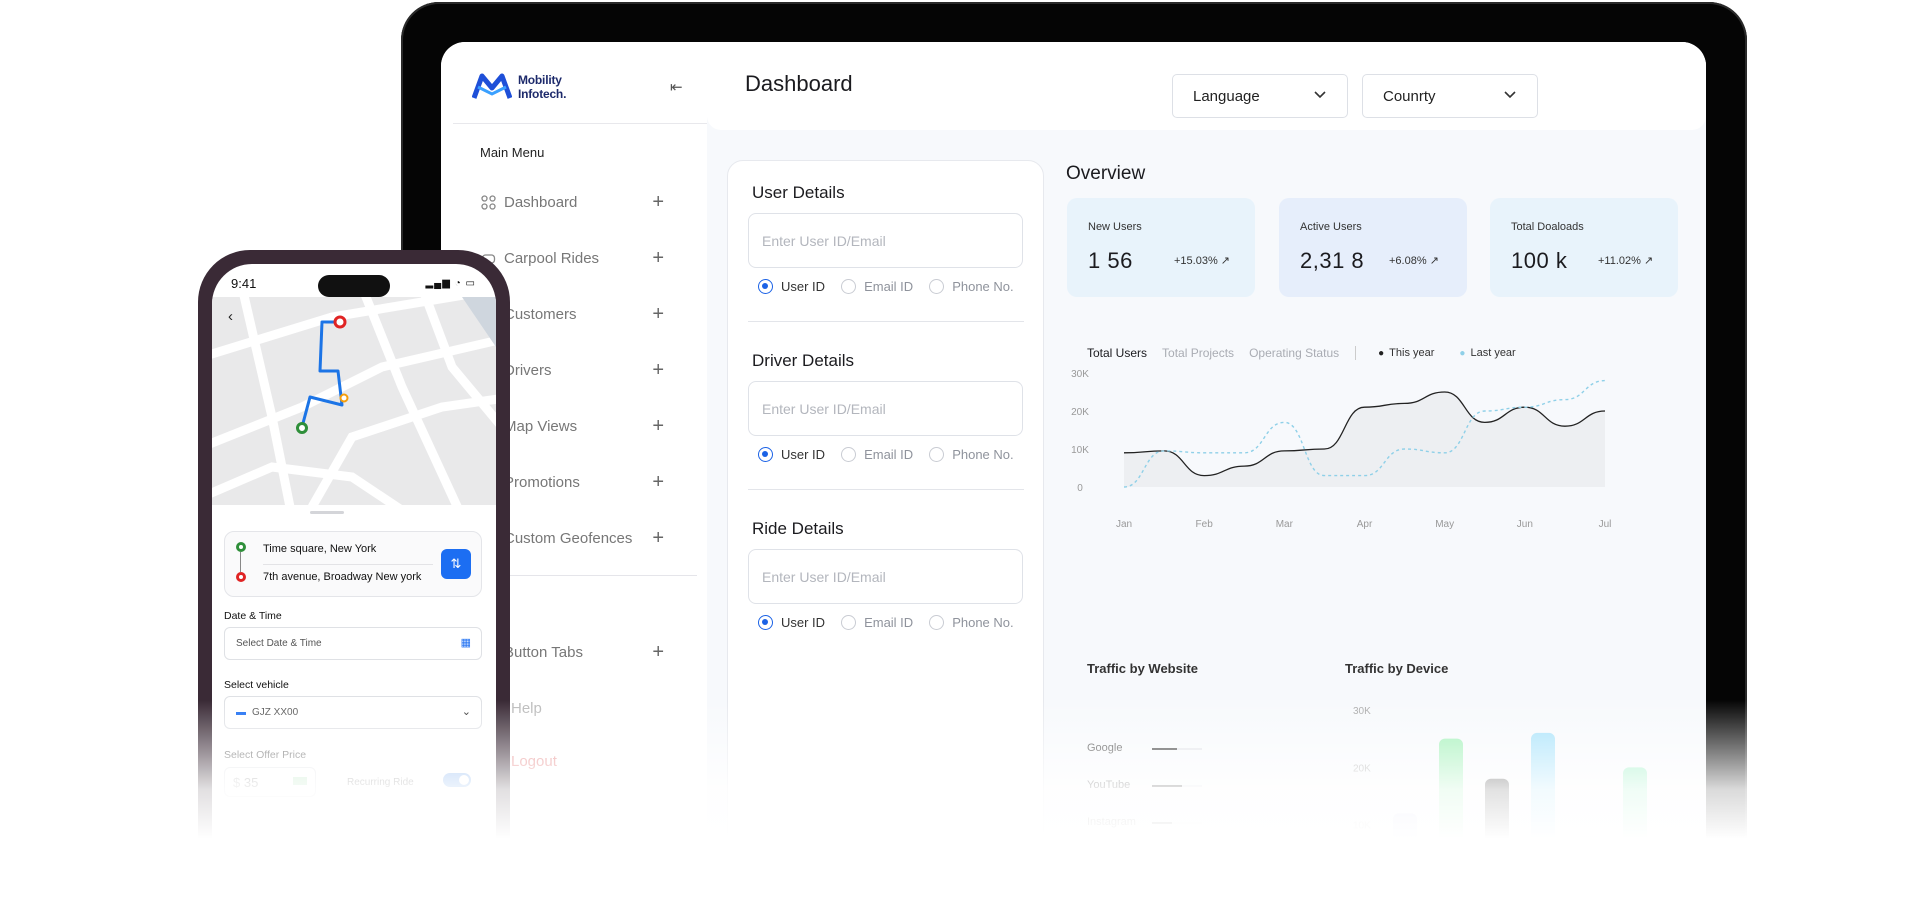  What do you see at coordinates (580, 652) in the screenshot?
I see `sidebar-item-button-tabs: Button Tabs +` at bounding box center [580, 652].